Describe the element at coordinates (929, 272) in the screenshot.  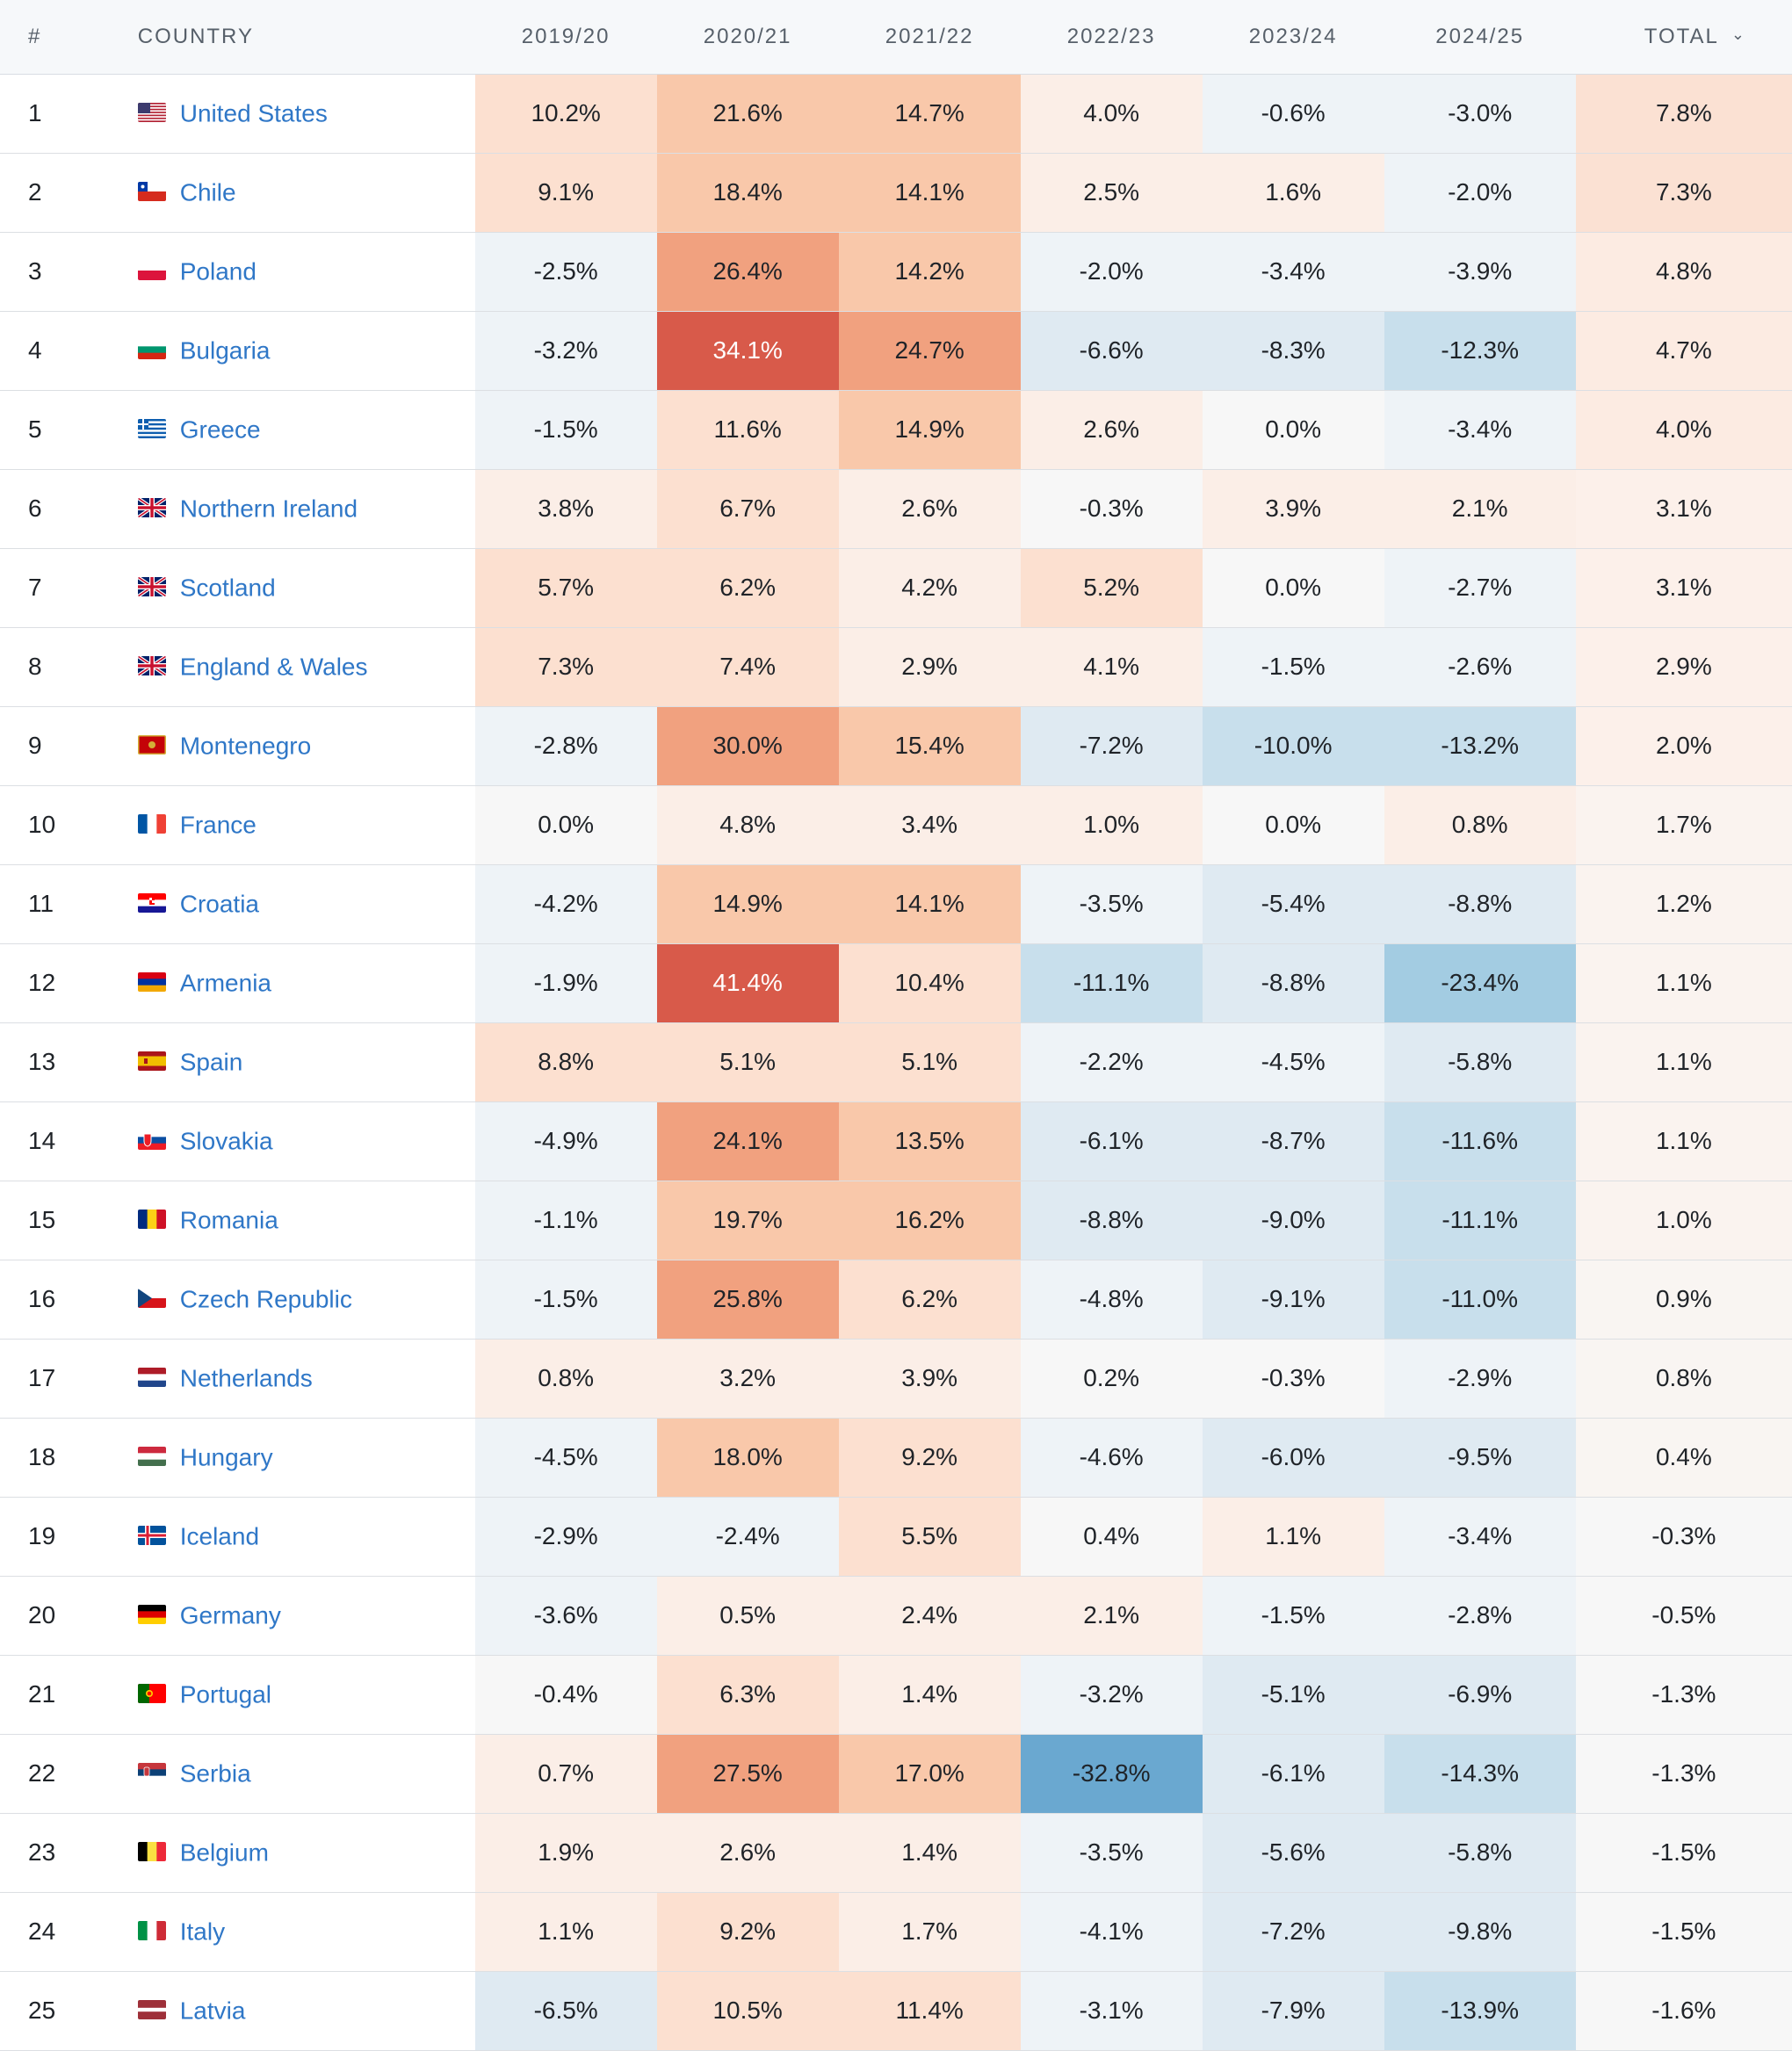
I see `value-cell-2021-22: 14.2%` at that location.